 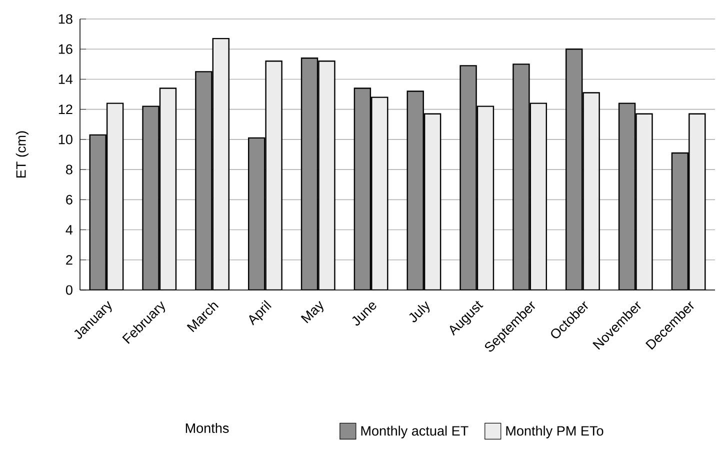 What do you see at coordinates (65, 79) in the screenshot?
I see `y-tick-label: 14` at bounding box center [65, 79].